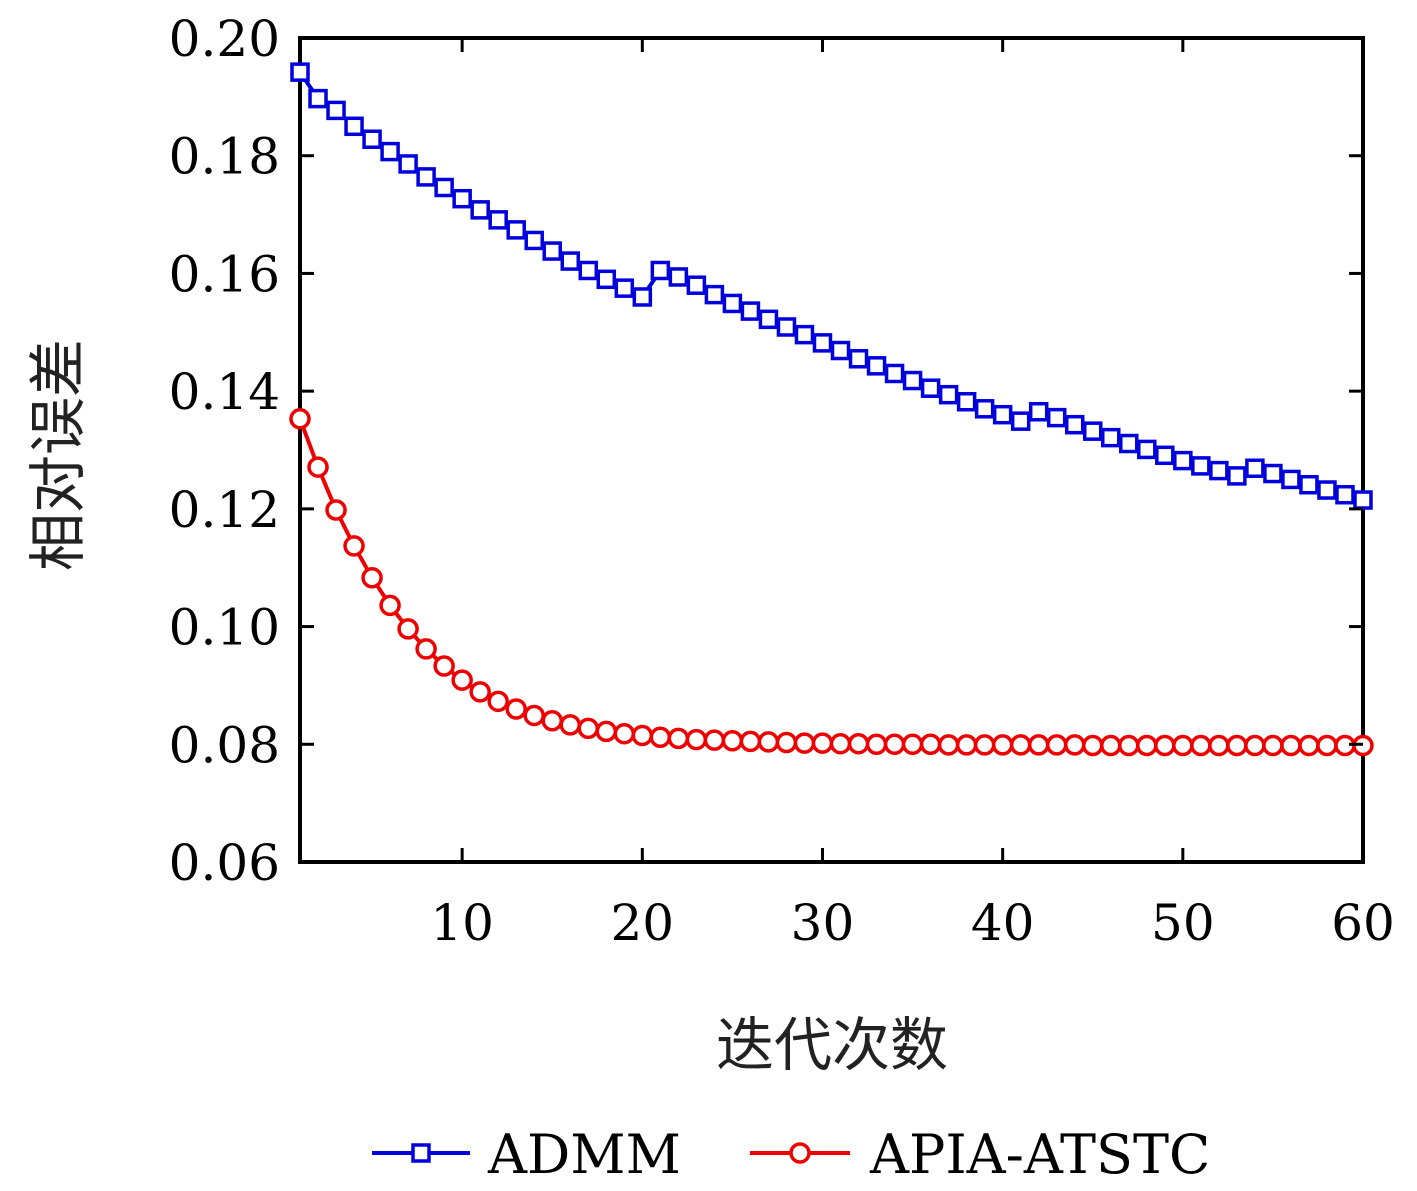  Describe the element at coordinates (643, 923) in the screenshot. I see `x-tick-label: 20` at that location.